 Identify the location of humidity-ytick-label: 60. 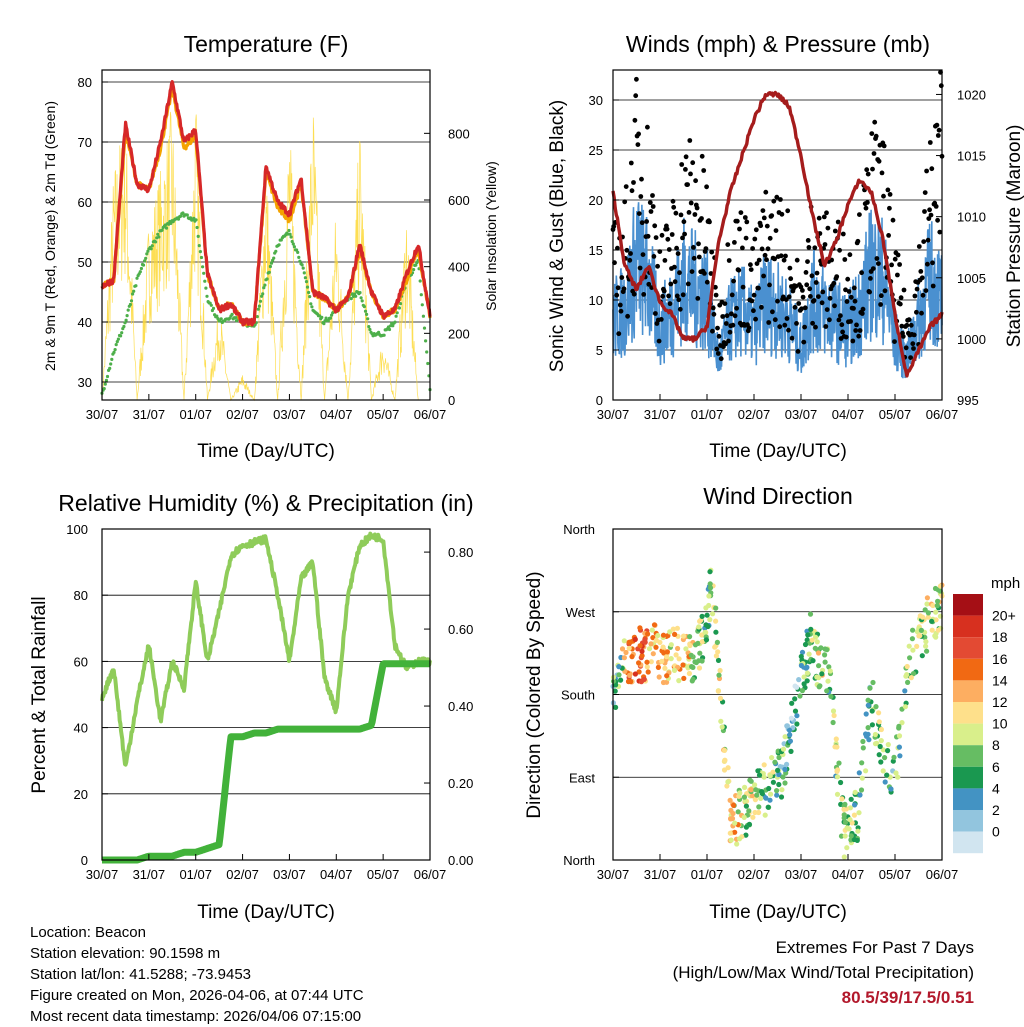
(81, 661).